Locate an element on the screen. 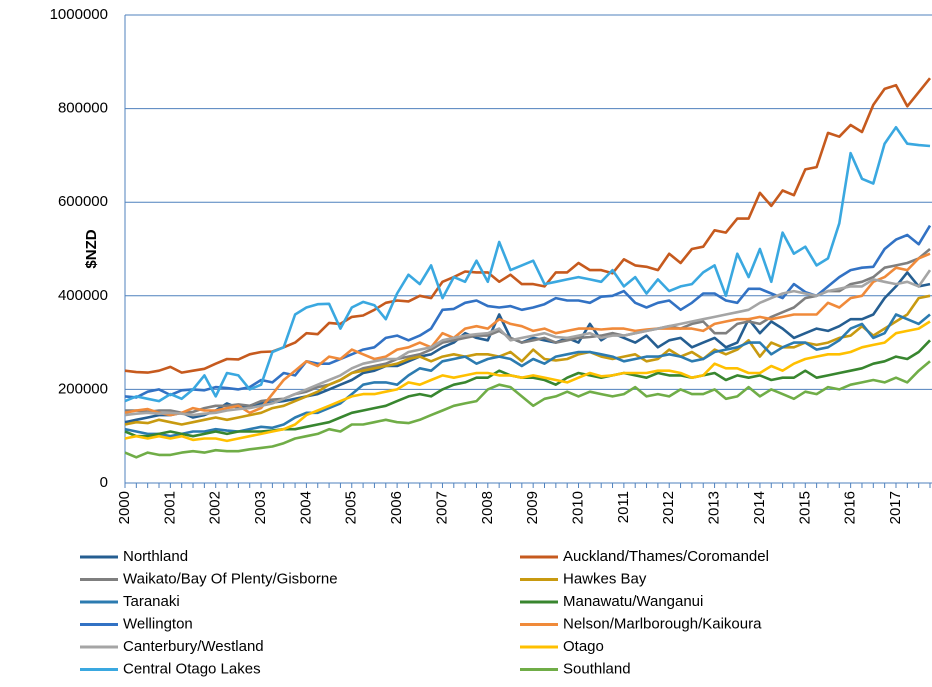 This screenshot has width=932, height=687. x-tick-label: 2011 is located at coordinates (623, 507).